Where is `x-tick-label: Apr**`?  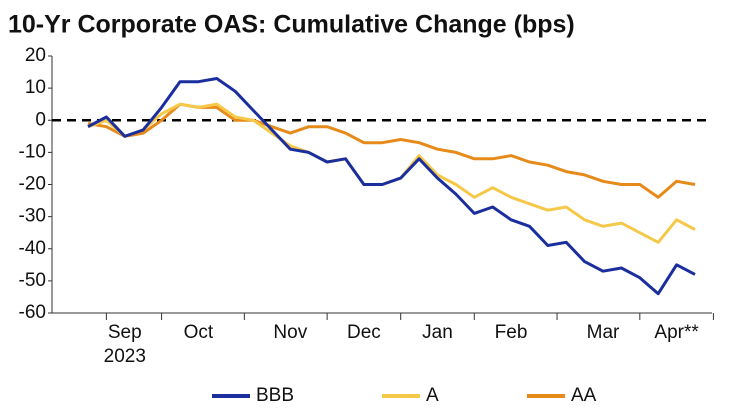 x-tick-label: Apr** is located at coordinates (676, 332).